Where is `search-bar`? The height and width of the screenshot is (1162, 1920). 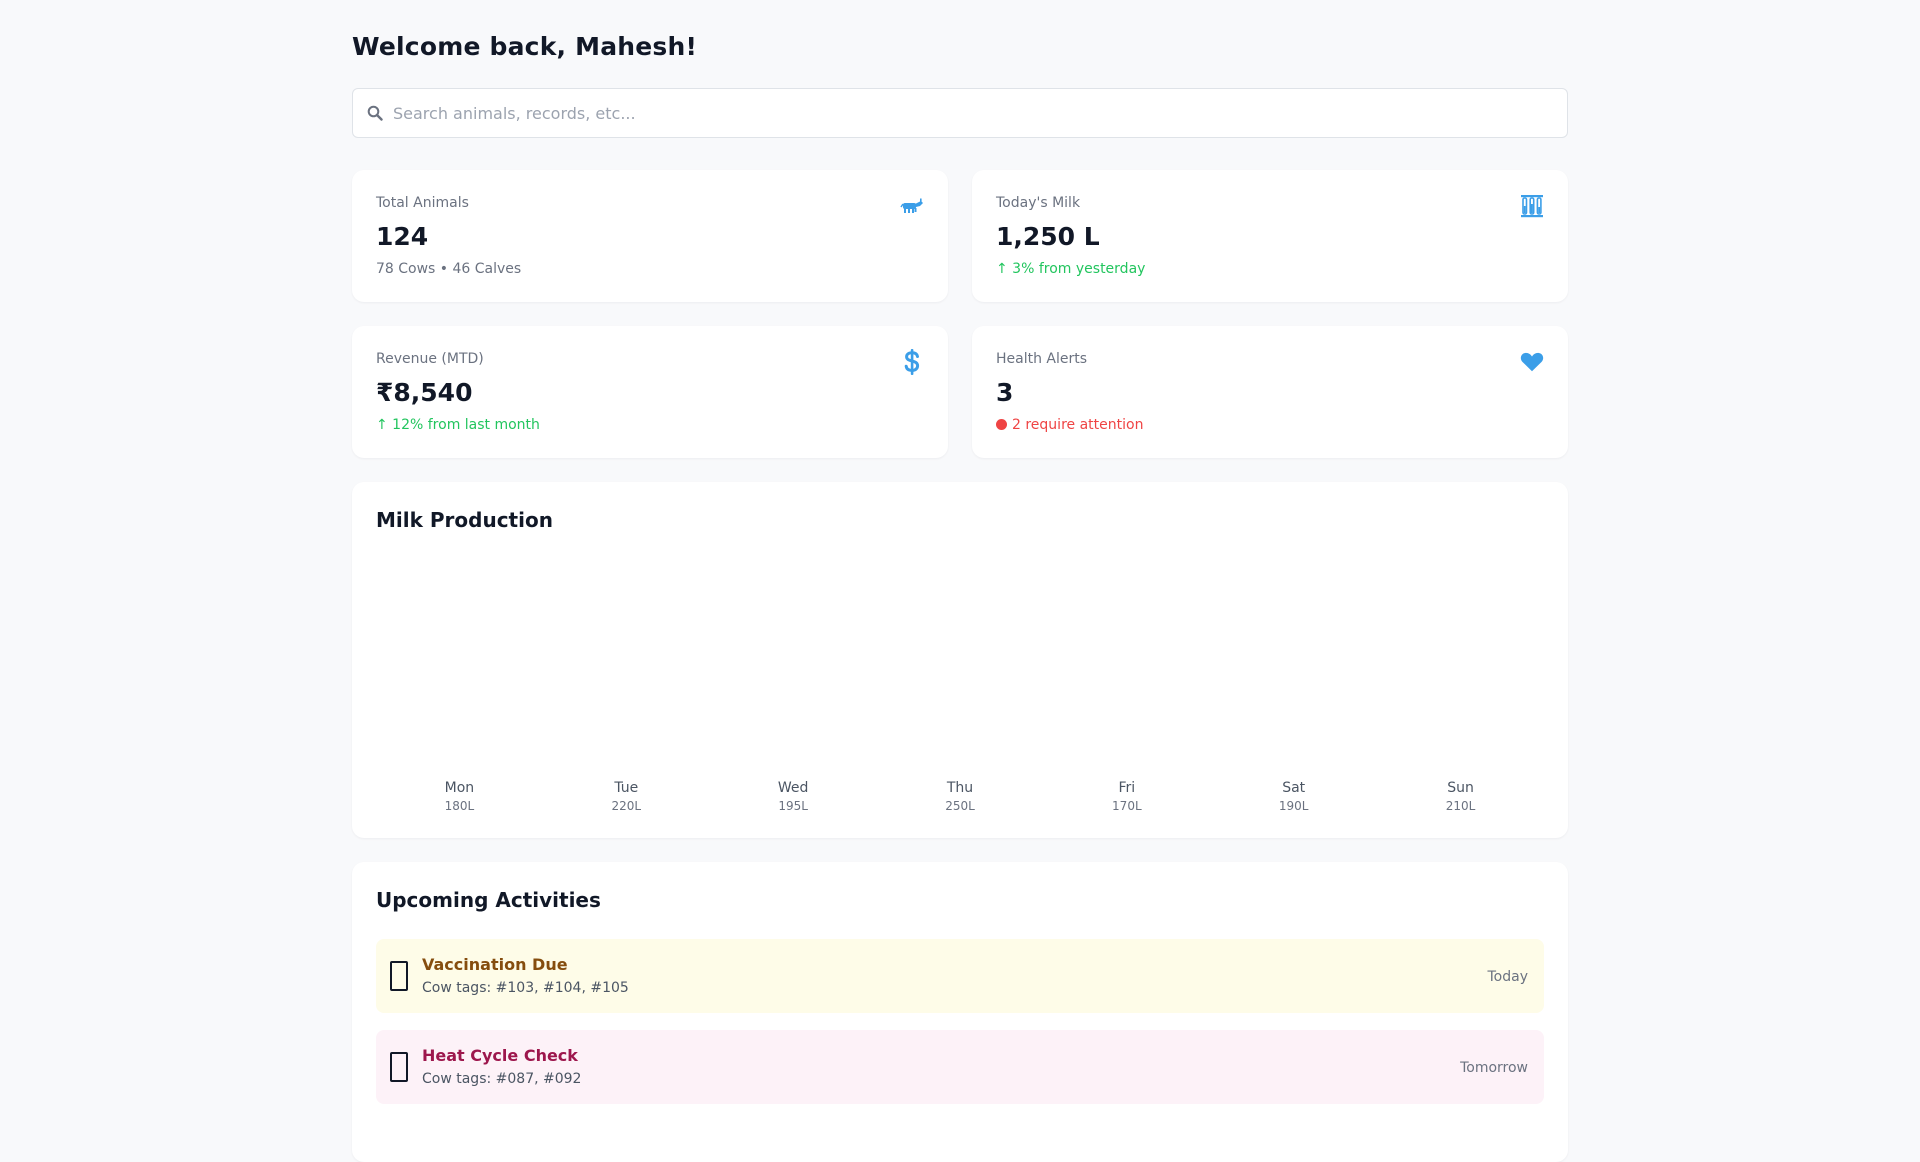 search-bar is located at coordinates (960, 113).